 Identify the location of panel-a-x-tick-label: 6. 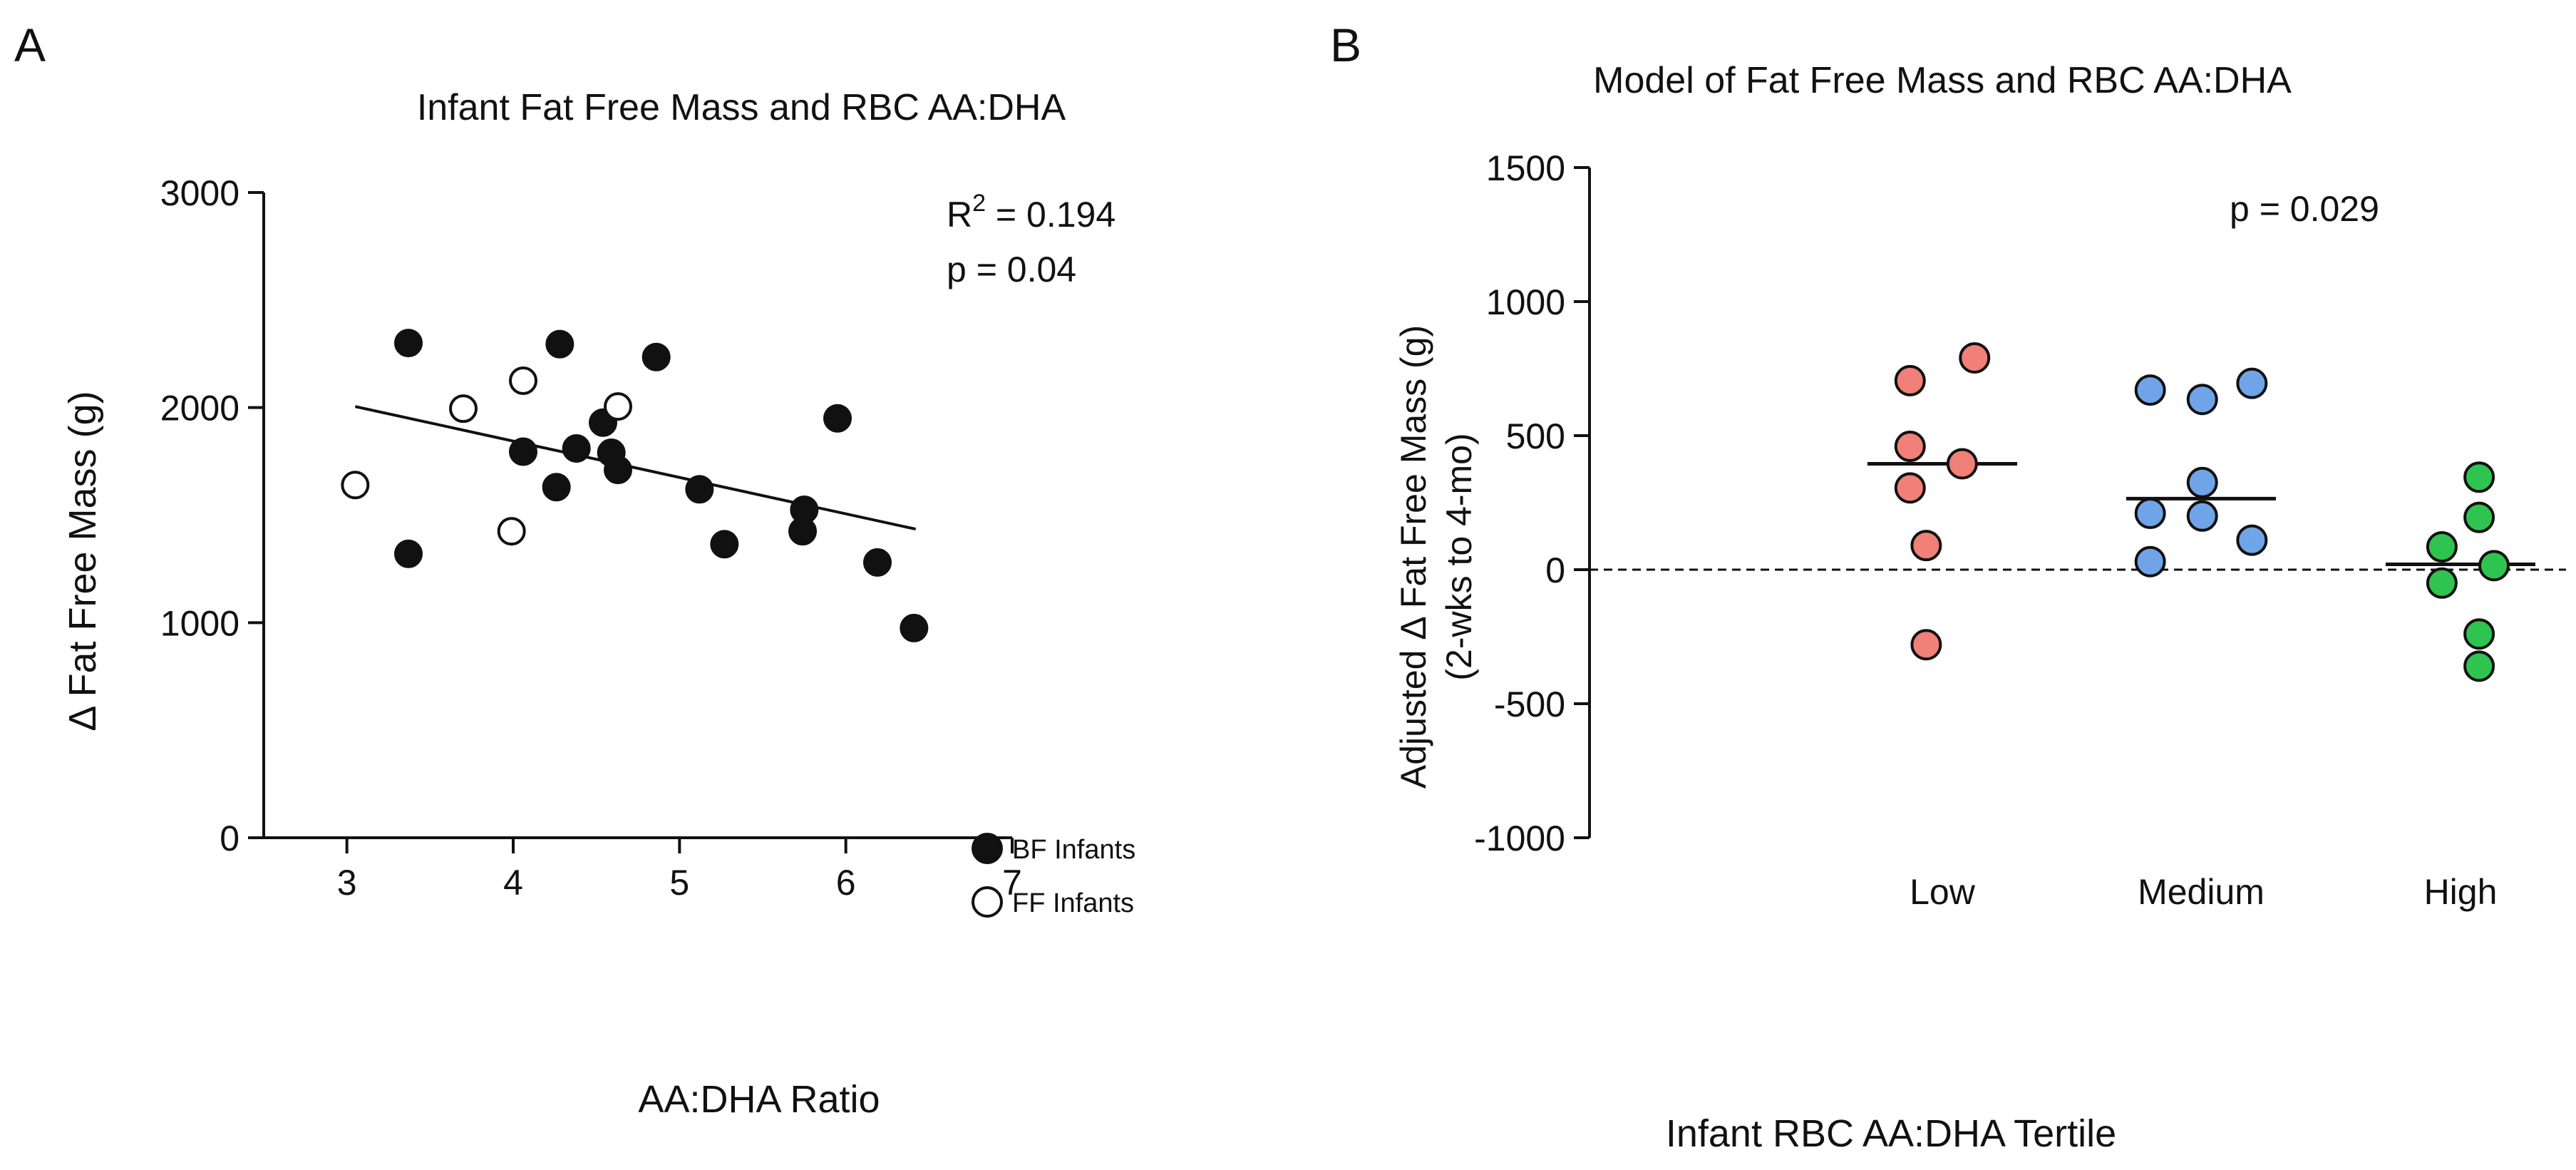
(846, 883).